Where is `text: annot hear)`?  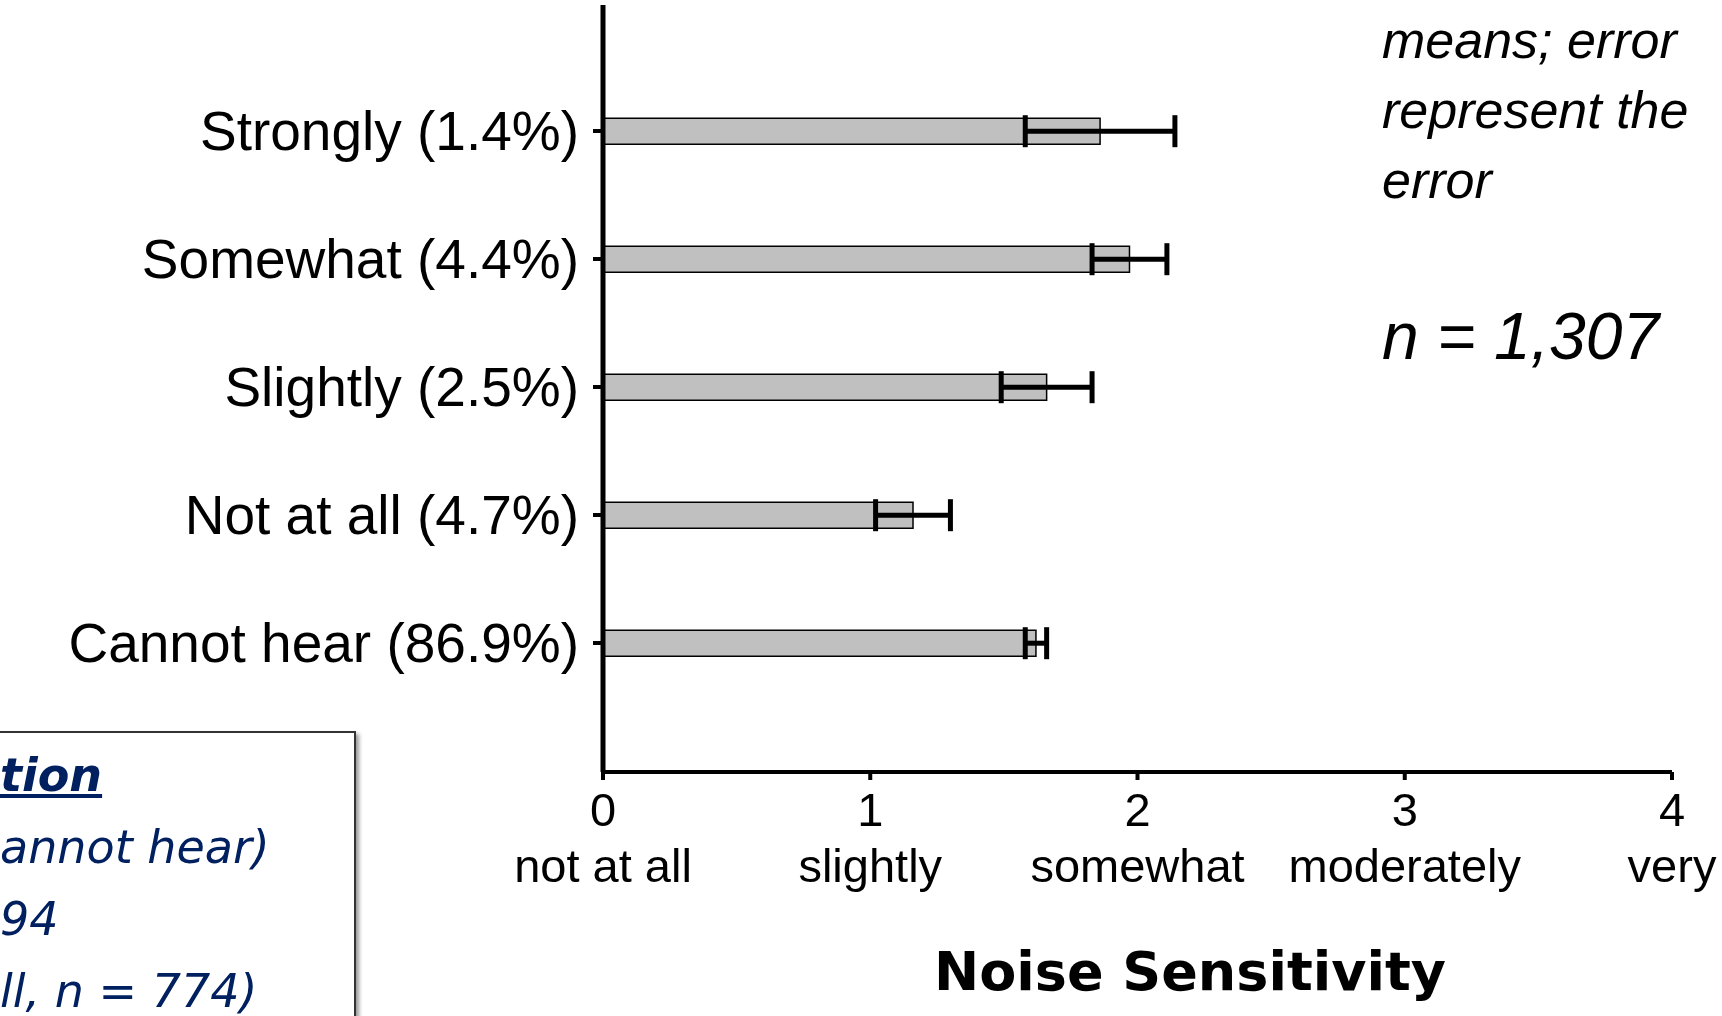
text: annot hear) is located at coordinates (135, 847).